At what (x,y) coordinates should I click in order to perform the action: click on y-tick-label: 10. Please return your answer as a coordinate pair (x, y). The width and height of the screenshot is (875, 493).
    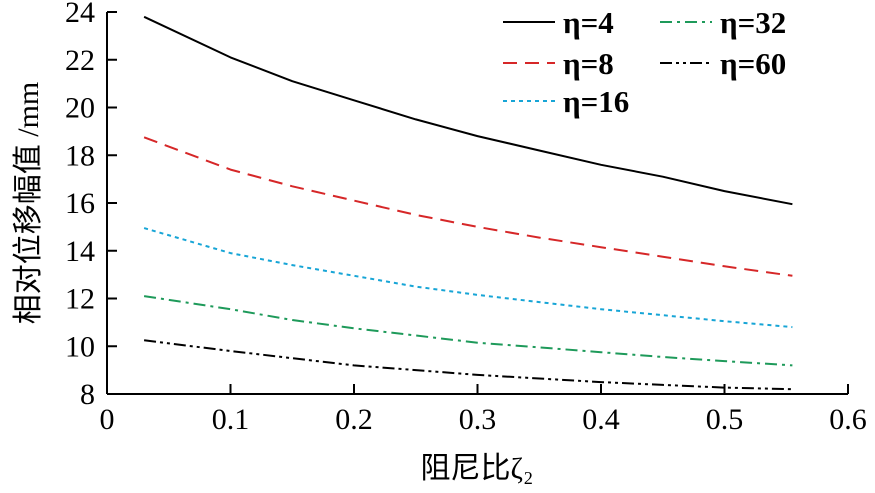
    Looking at the image, I should click on (80, 346).